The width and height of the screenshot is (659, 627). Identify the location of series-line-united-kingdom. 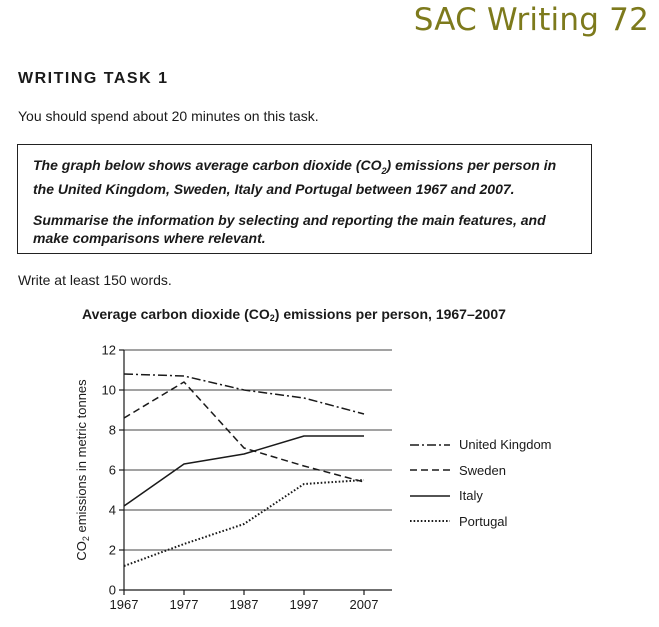
(244, 394).